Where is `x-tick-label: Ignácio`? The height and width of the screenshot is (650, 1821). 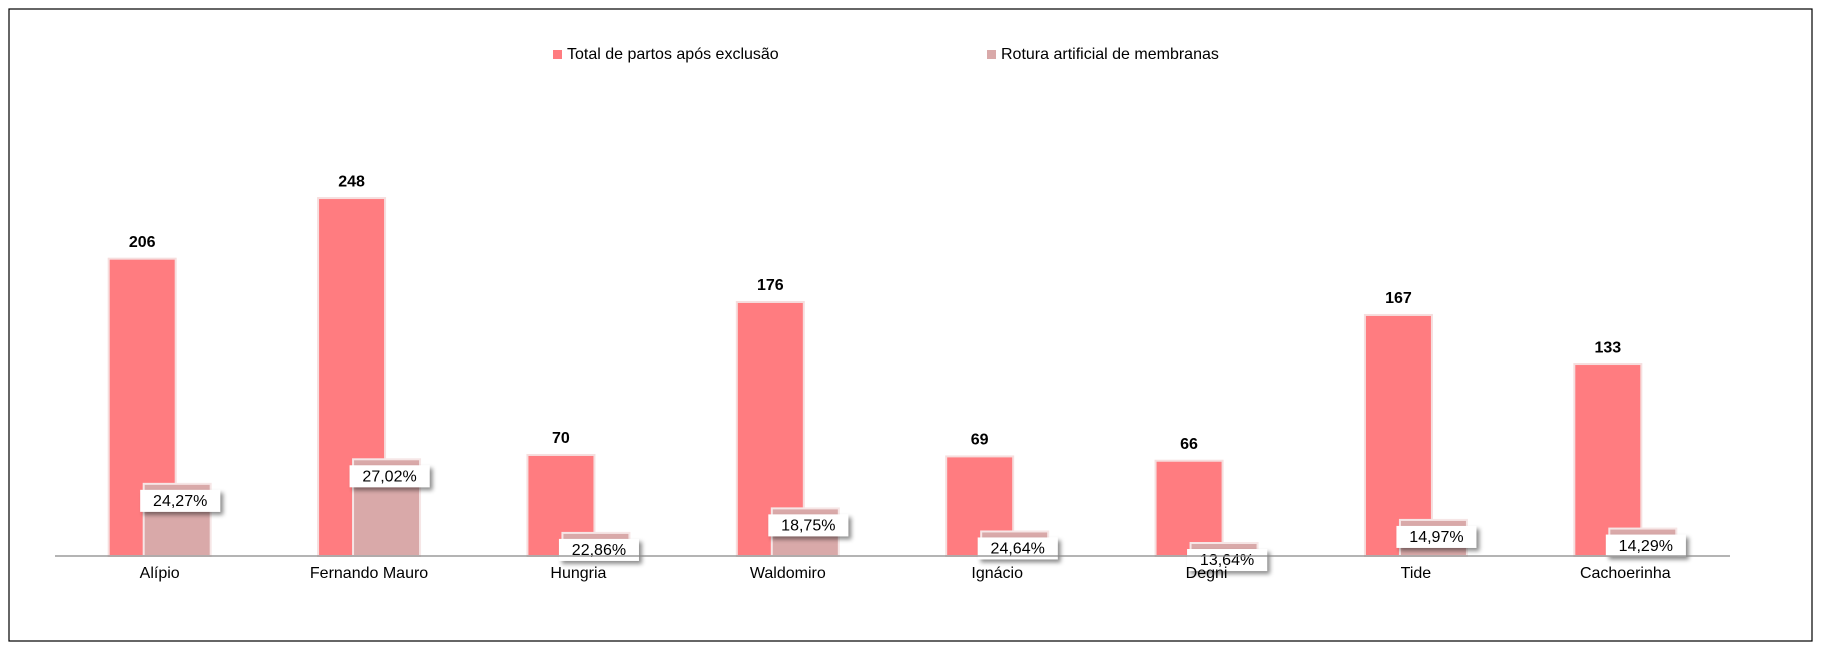
x-tick-label: Ignácio is located at coordinates (997, 573).